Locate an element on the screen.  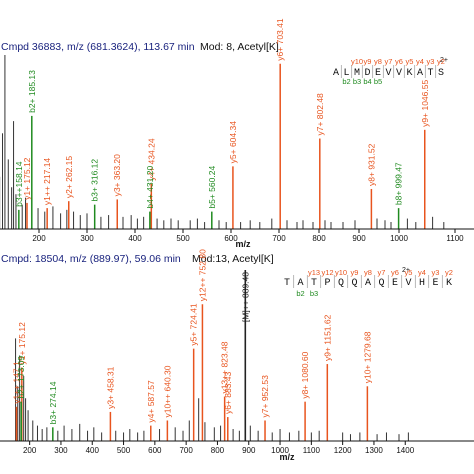
panel-2-seq-y-ion-7: y5 is located at coordinates (409, 272).